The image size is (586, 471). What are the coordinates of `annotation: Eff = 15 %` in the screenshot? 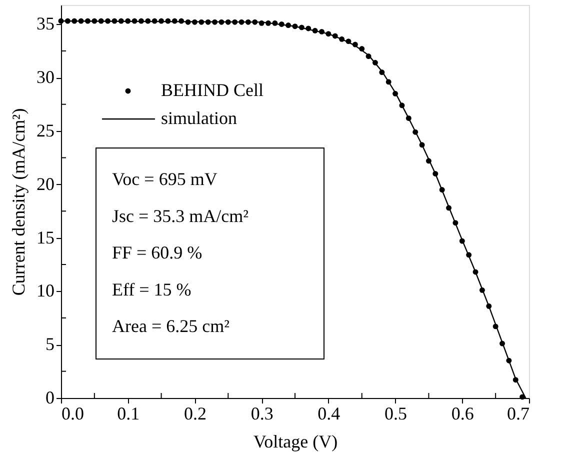 It's located at (152, 289).